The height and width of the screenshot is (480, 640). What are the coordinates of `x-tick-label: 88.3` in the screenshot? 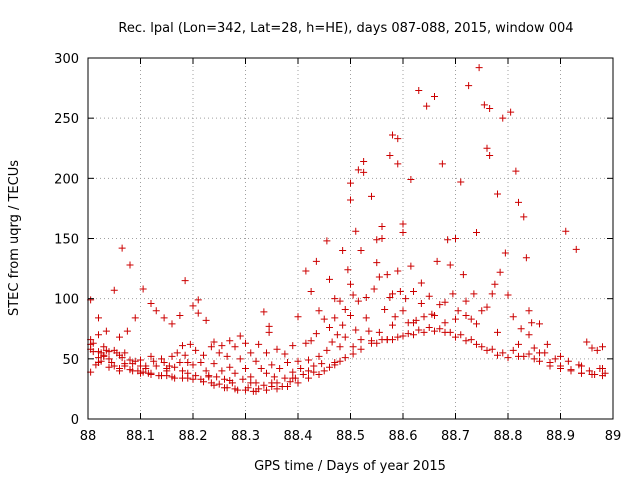 It's located at (245, 436).